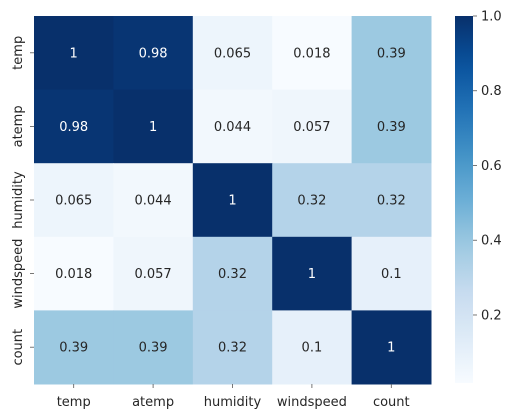  Describe the element at coordinates (18, 126) in the screenshot. I see `y-tick-label-atemp: atemp` at that location.